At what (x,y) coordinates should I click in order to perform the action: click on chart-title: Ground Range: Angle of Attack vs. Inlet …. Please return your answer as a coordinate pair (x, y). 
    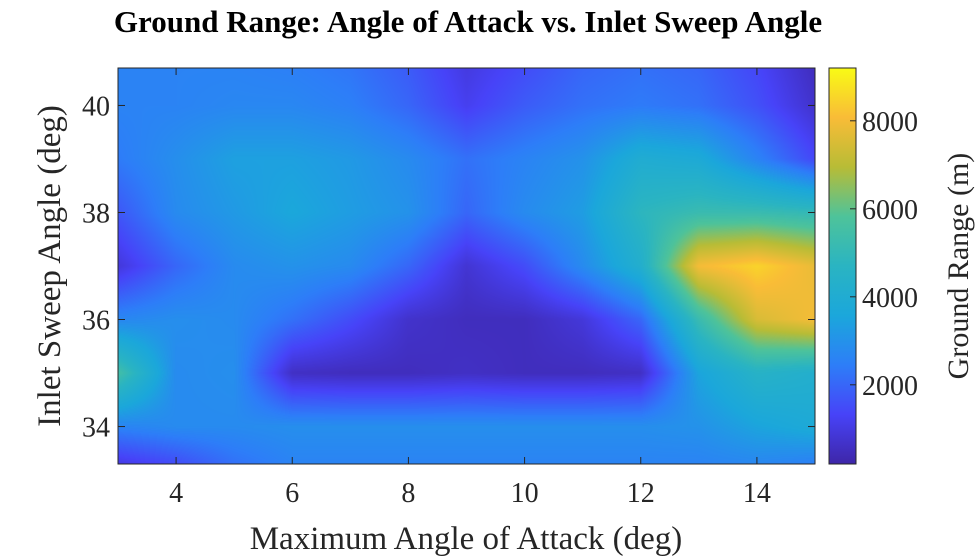
    Looking at the image, I should click on (468, 21).